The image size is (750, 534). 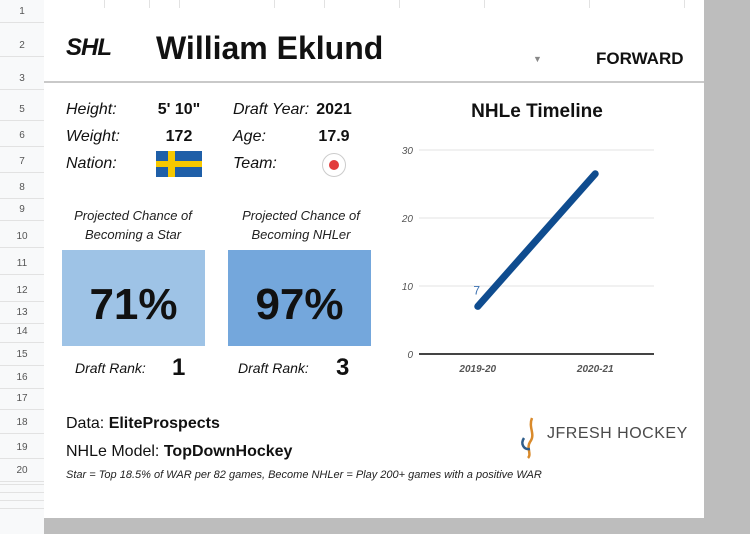 What do you see at coordinates (476, 290) in the screenshot?
I see `data-label: 7` at bounding box center [476, 290].